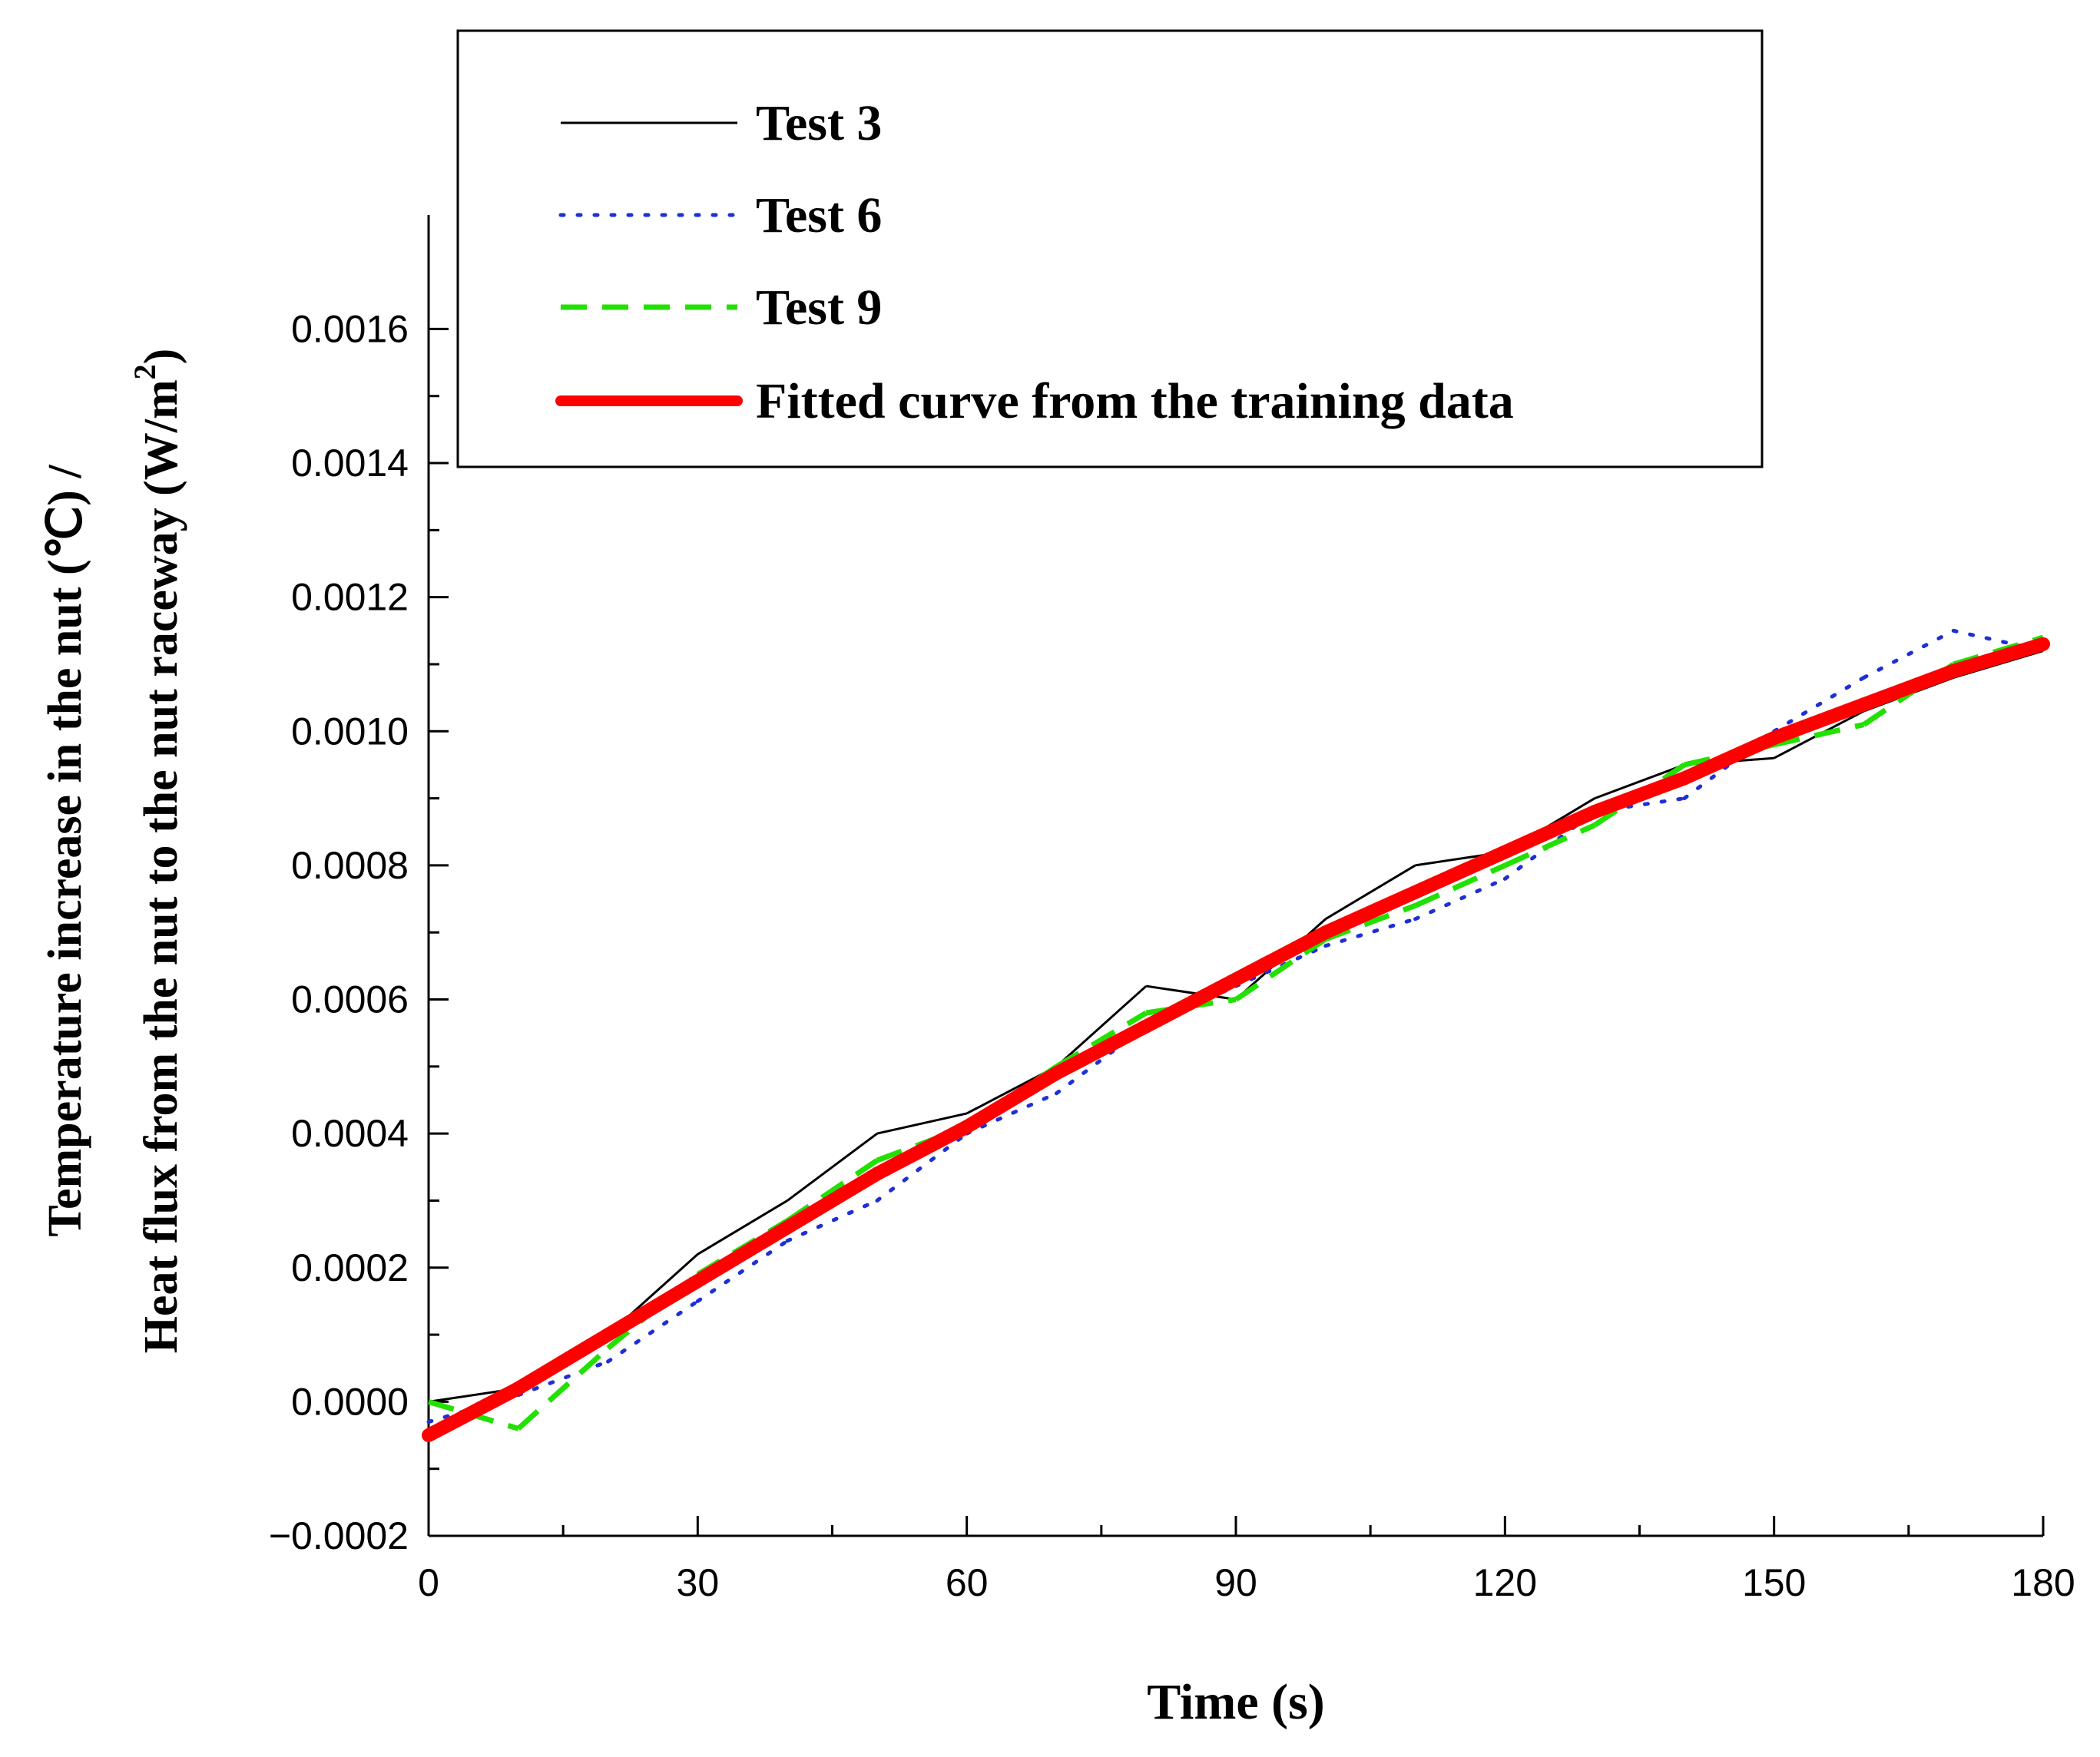  I want to click on x-tick-label: 150, so click(1774, 1583).